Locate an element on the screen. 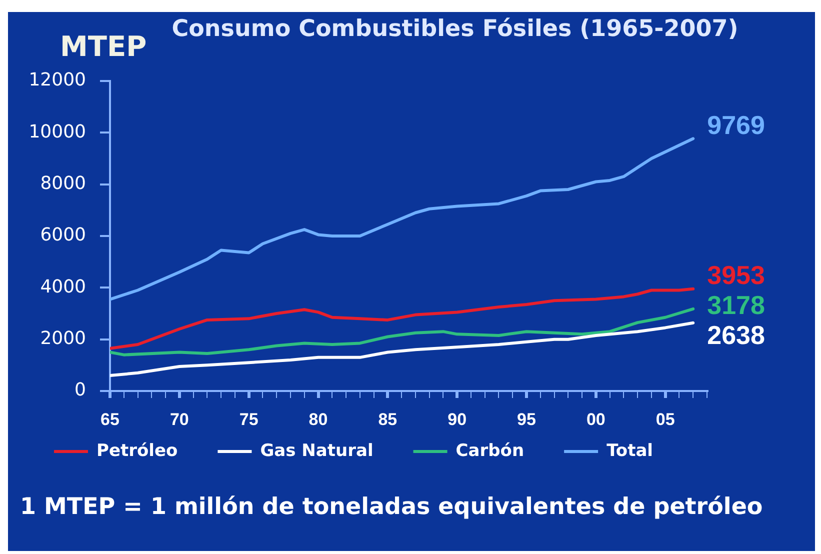 The height and width of the screenshot is (554, 821). legend-label: Petróleo is located at coordinates (137, 450).